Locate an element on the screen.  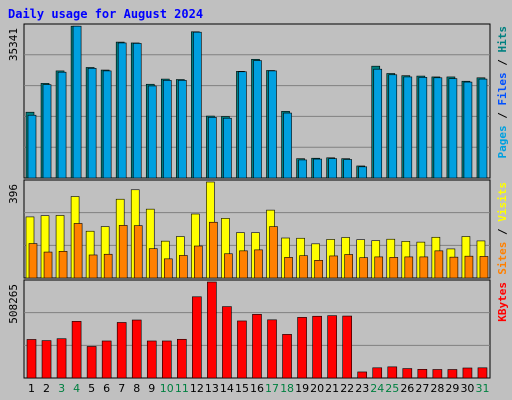
legend-top: Pages / Files / Hits is located at coordinates (502, 92).